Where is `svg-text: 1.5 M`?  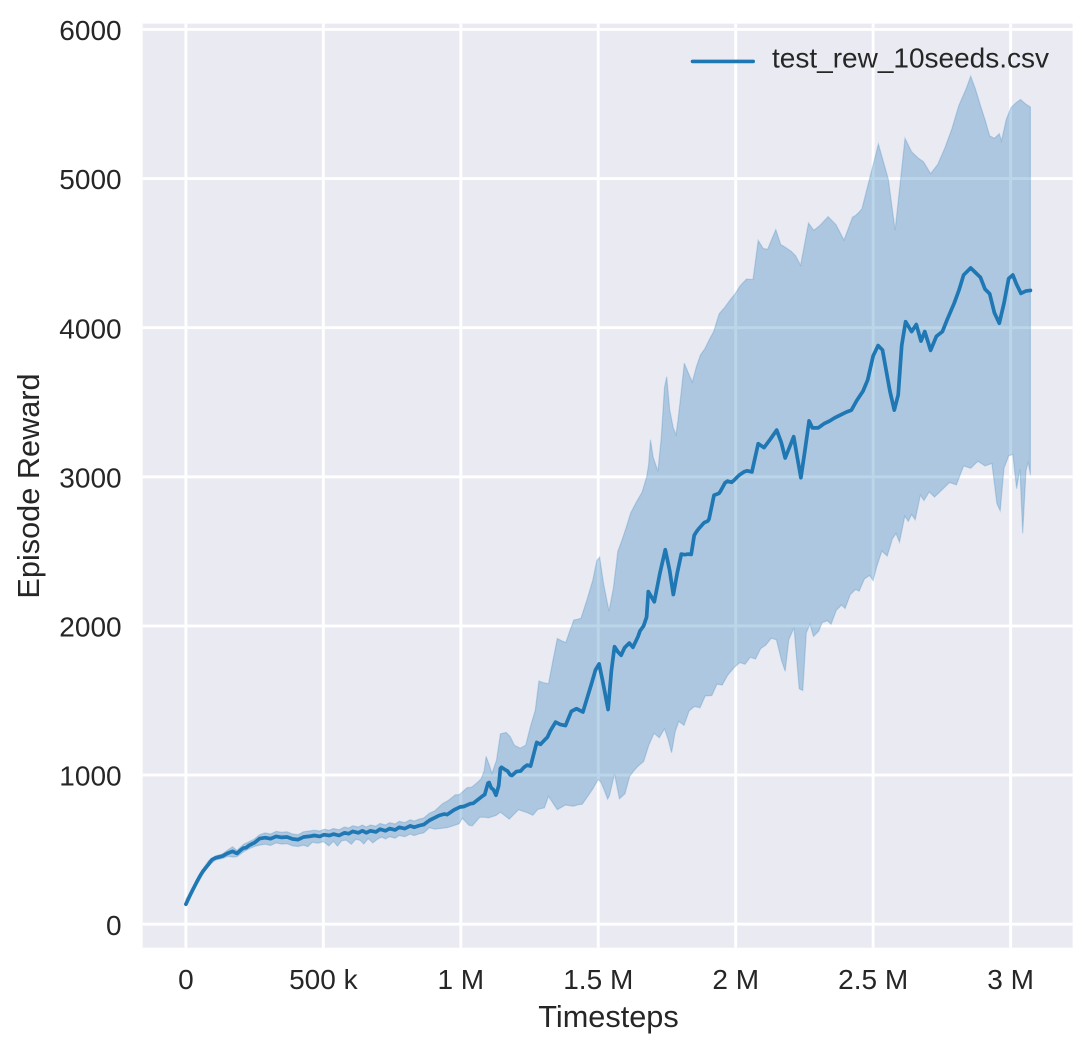
svg-text: 1.5 M is located at coordinates (598, 979).